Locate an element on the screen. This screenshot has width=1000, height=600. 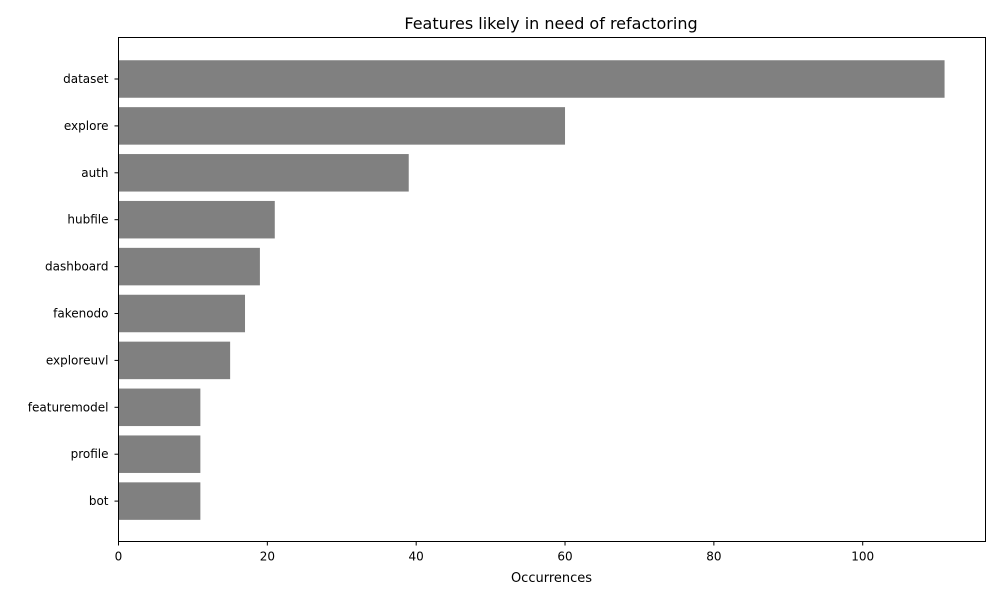
bar-dataset is located at coordinates (531, 79).